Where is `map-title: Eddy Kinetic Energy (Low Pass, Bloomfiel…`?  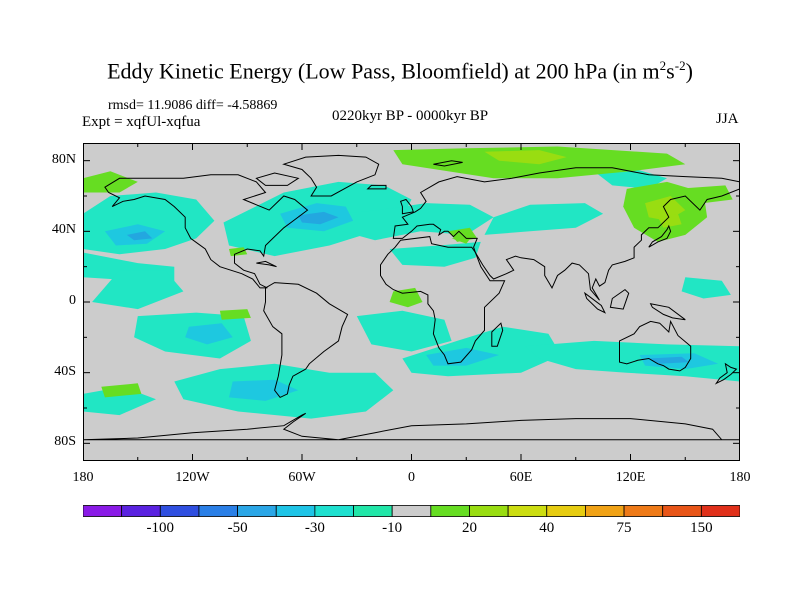
map-title: Eddy Kinetic Energy (Low Pass, Bloomfiel… is located at coordinates (400, 71).